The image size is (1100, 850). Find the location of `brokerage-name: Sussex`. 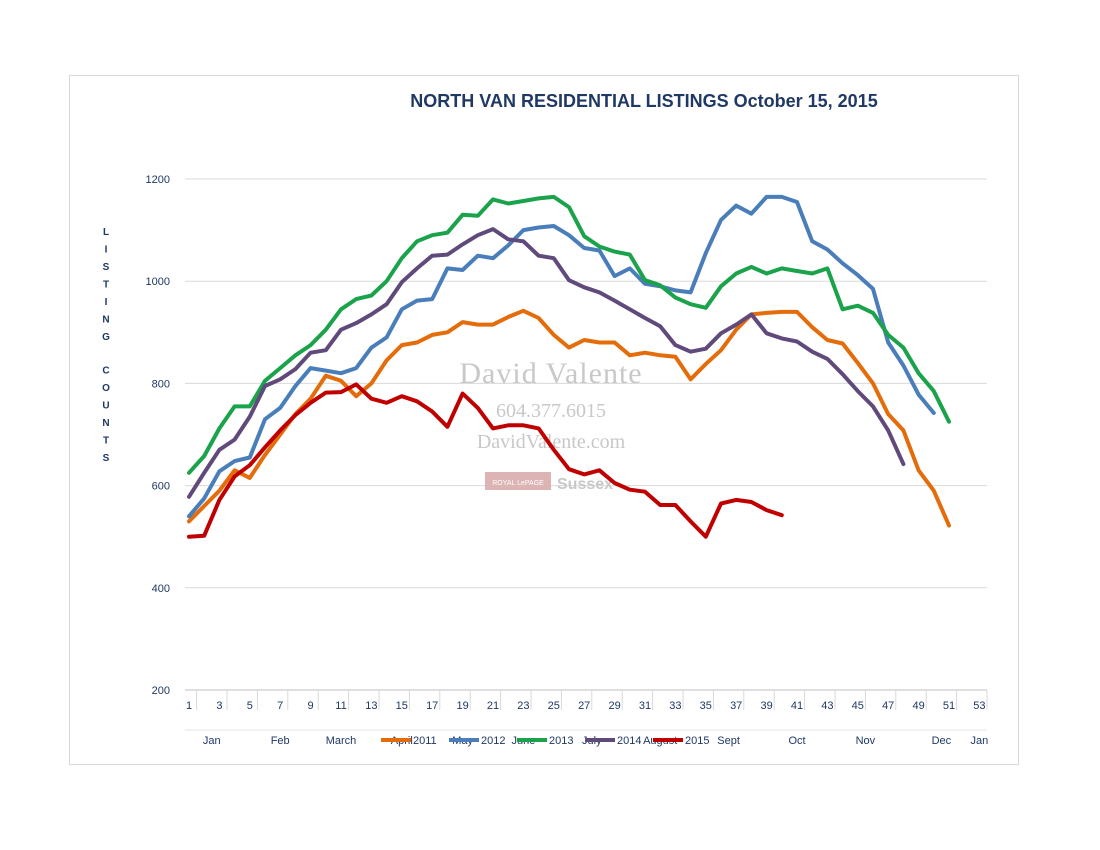

brokerage-name: Sussex is located at coordinates (585, 484).